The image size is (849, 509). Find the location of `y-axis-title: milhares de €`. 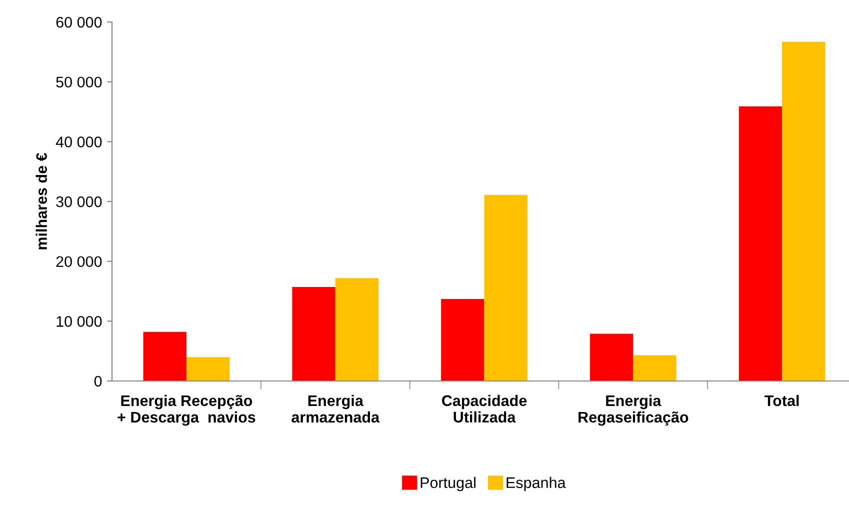

y-axis-title: milhares de € is located at coordinates (41, 201).